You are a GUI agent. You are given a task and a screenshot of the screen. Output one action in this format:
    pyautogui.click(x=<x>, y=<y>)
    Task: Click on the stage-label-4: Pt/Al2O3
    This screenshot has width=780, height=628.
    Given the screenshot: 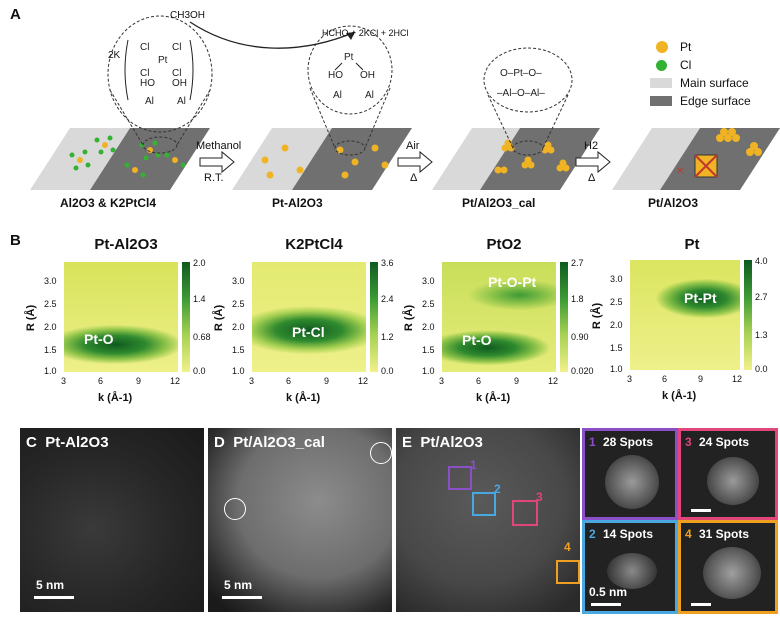 What is the action you would take?
    pyautogui.click(x=673, y=203)
    